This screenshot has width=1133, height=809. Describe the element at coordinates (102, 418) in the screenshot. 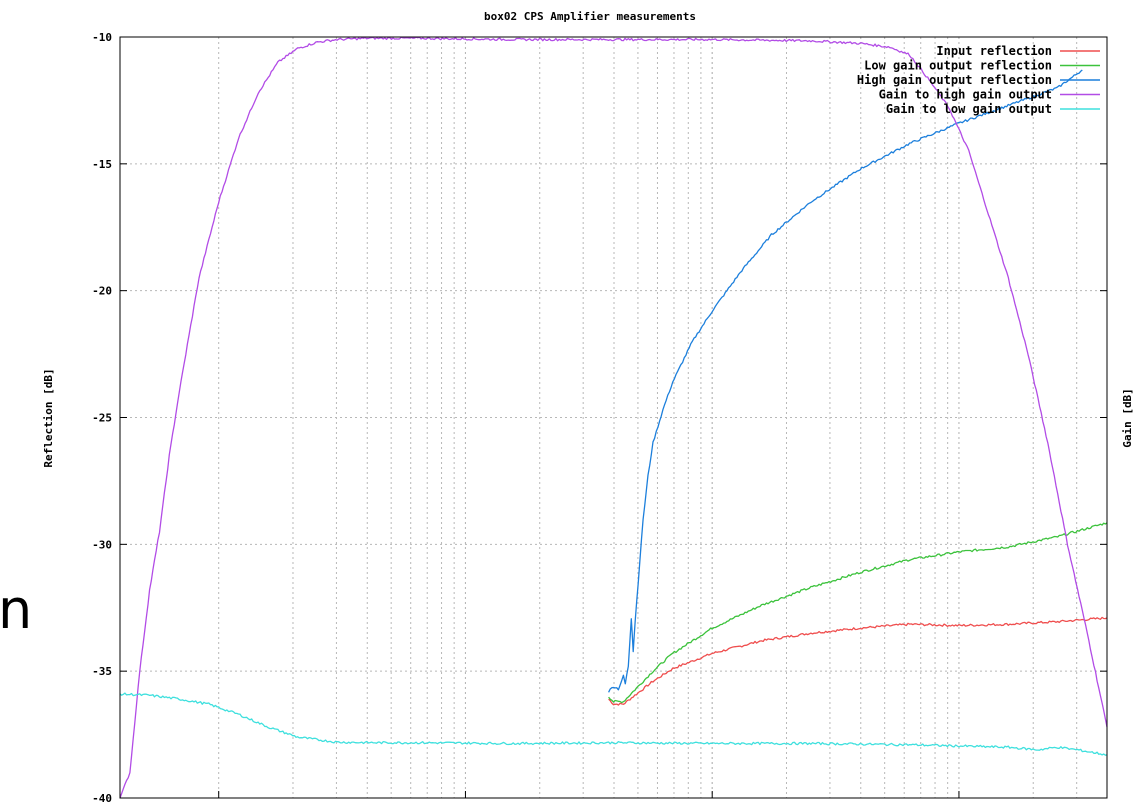

I see `y-tick-label: -25` at that location.